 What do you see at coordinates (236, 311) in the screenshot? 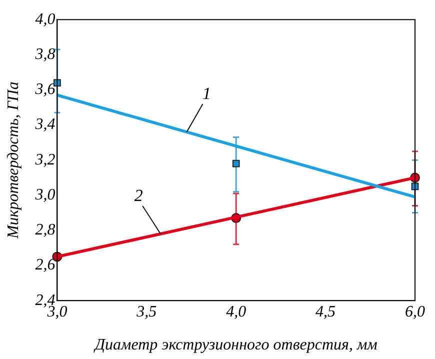
I see `x-tick-label: 4,0` at bounding box center [236, 311].